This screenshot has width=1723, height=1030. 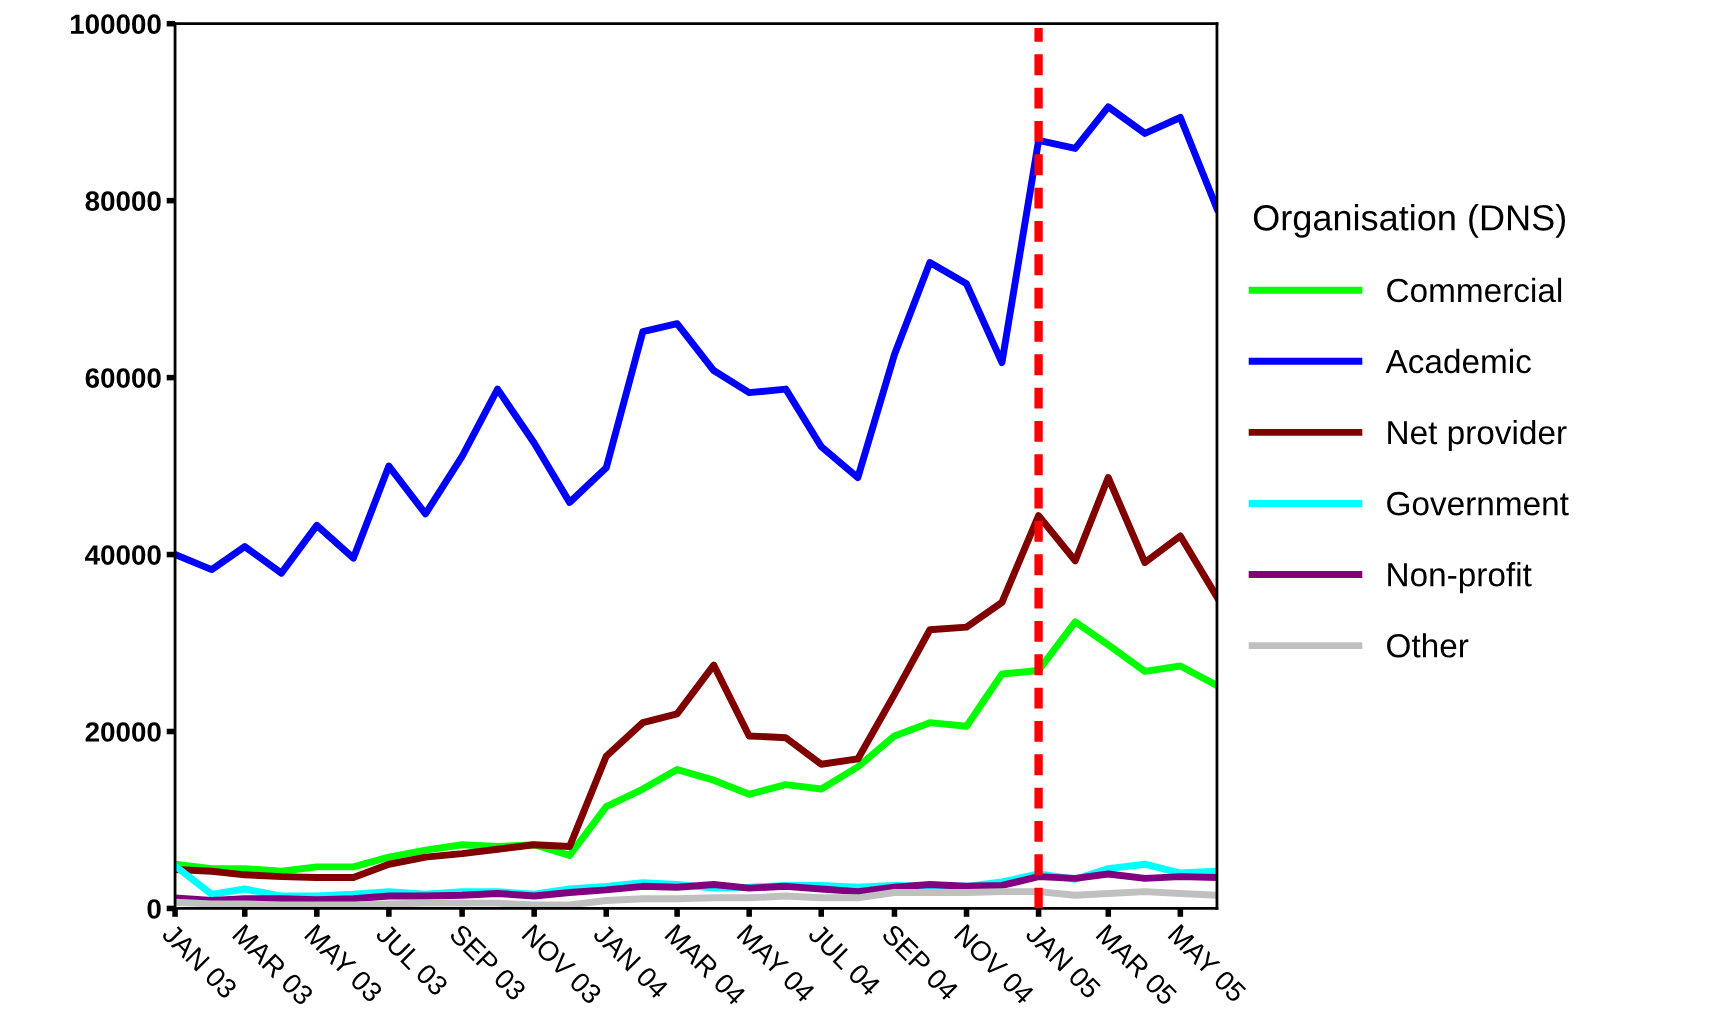 I want to click on y-tick-label: 60000, so click(x=123, y=378).